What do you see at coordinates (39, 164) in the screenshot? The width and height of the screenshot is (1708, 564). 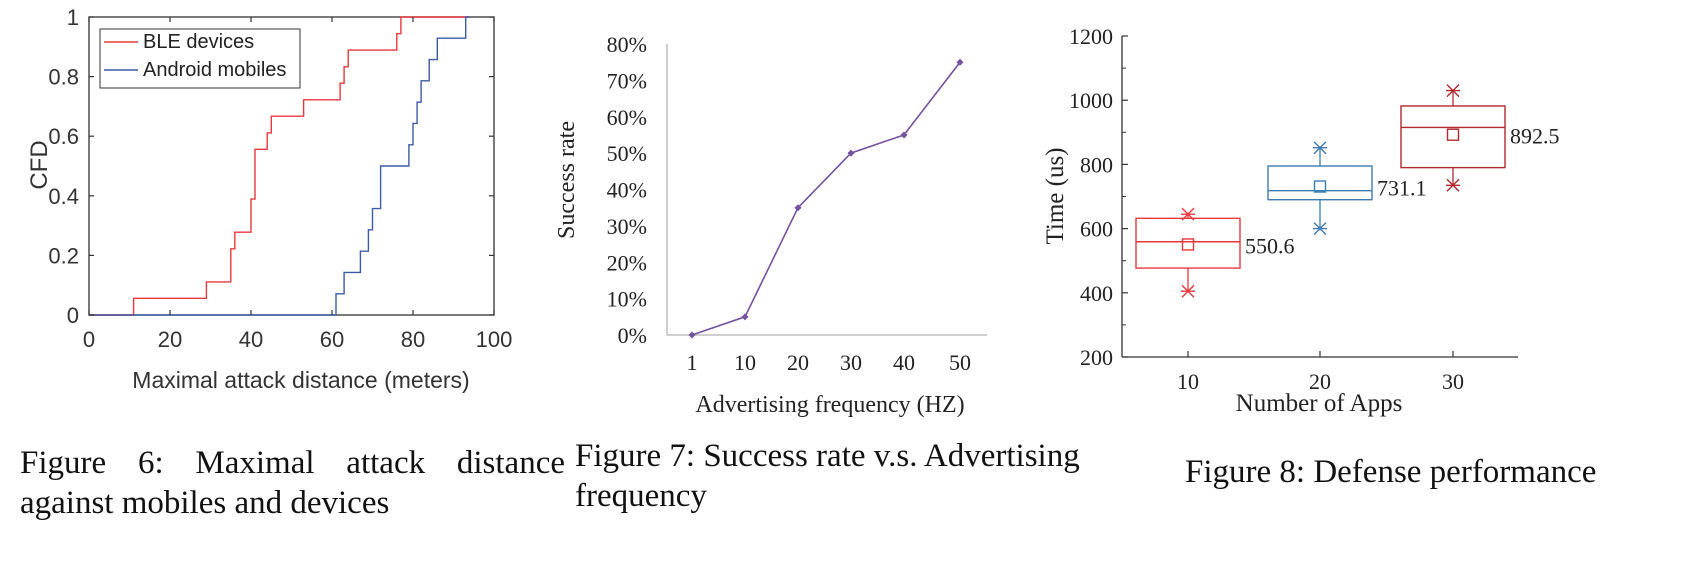 I see `y-axis-label: CFD` at bounding box center [39, 164].